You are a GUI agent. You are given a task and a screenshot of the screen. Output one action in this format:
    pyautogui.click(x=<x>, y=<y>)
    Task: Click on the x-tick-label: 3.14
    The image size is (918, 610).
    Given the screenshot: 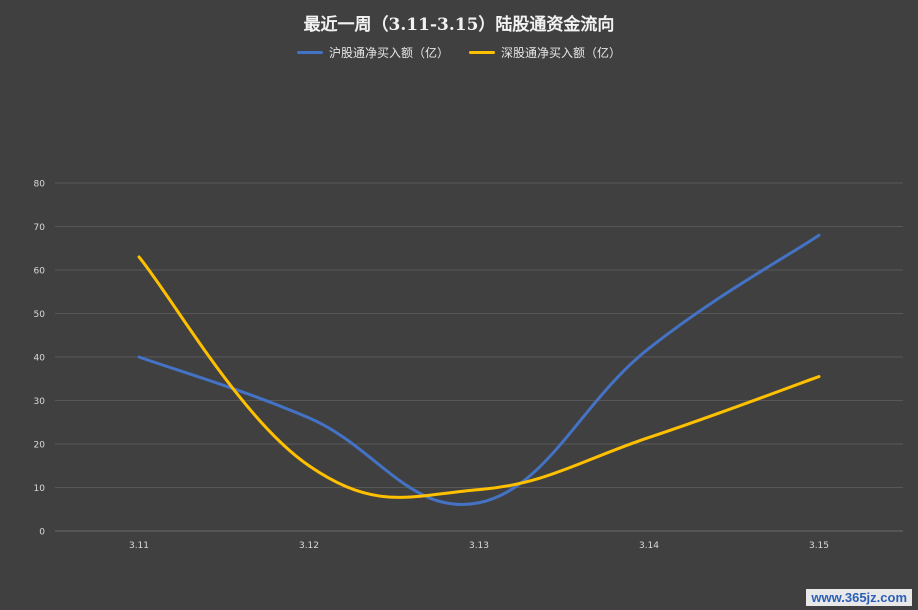 What is the action you would take?
    pyautogui.click(x=649, y=546)
    